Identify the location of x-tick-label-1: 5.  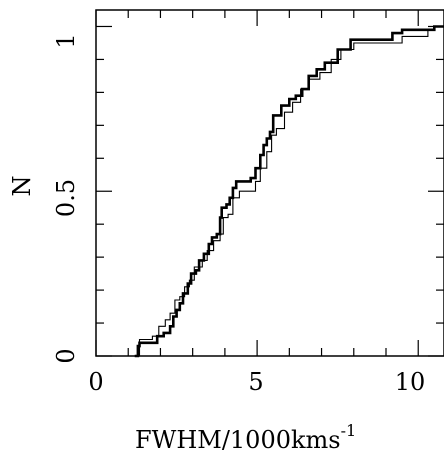
(255, 382).